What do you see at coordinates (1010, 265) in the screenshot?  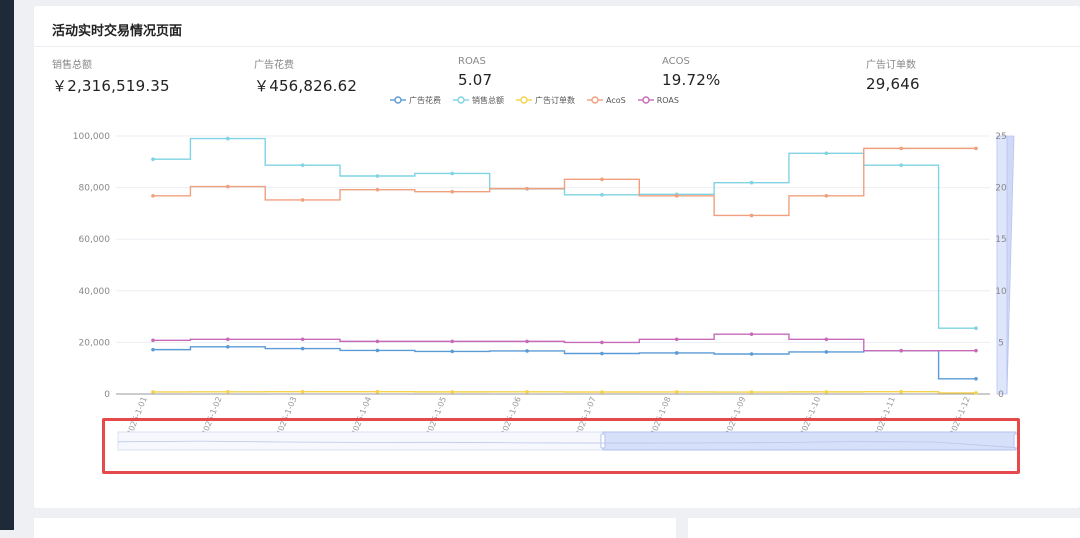 I see `right-axis-band-wedge` at bounding box center [1010, 265].